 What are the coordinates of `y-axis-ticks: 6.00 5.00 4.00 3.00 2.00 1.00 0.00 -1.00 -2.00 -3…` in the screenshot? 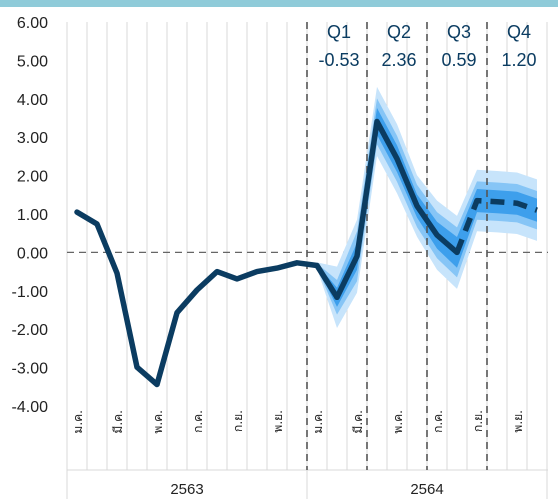 It's located at (30, 215).